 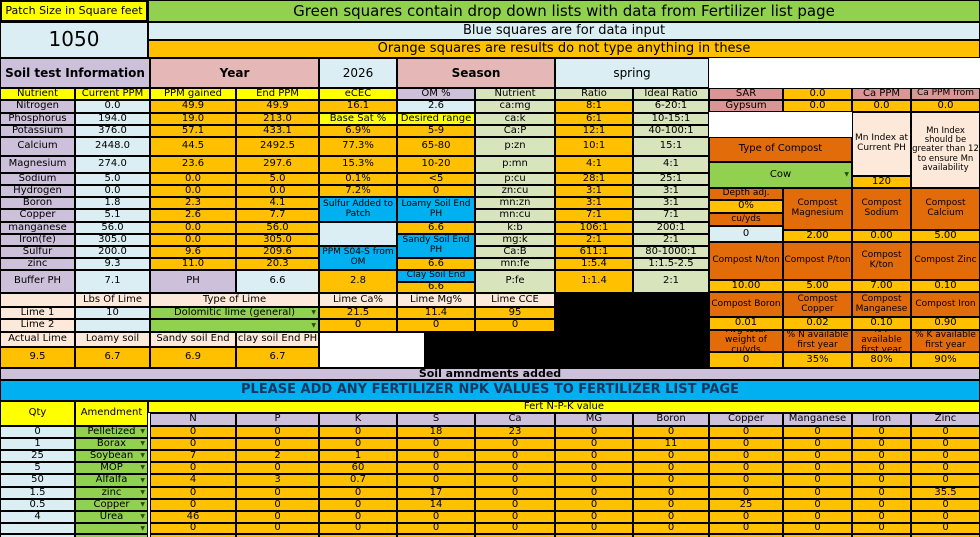 What do you see at coordinates (515, 263) in the screenshot?
I see `ratio-name-label: mn:fe` at bounding box center [515, 263].